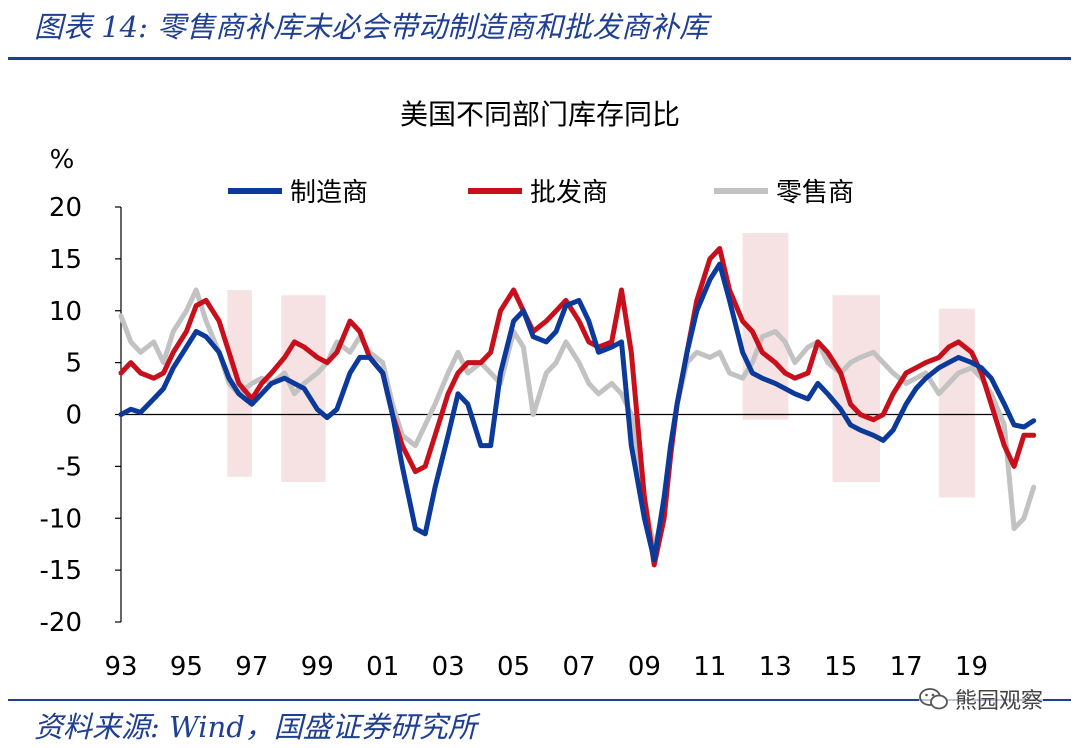 The height and width of the screenshot is (748, 1079). Describe the element at coordinates (251, 667) in the screenshot. I see `x-tick-label: 97` at that location.